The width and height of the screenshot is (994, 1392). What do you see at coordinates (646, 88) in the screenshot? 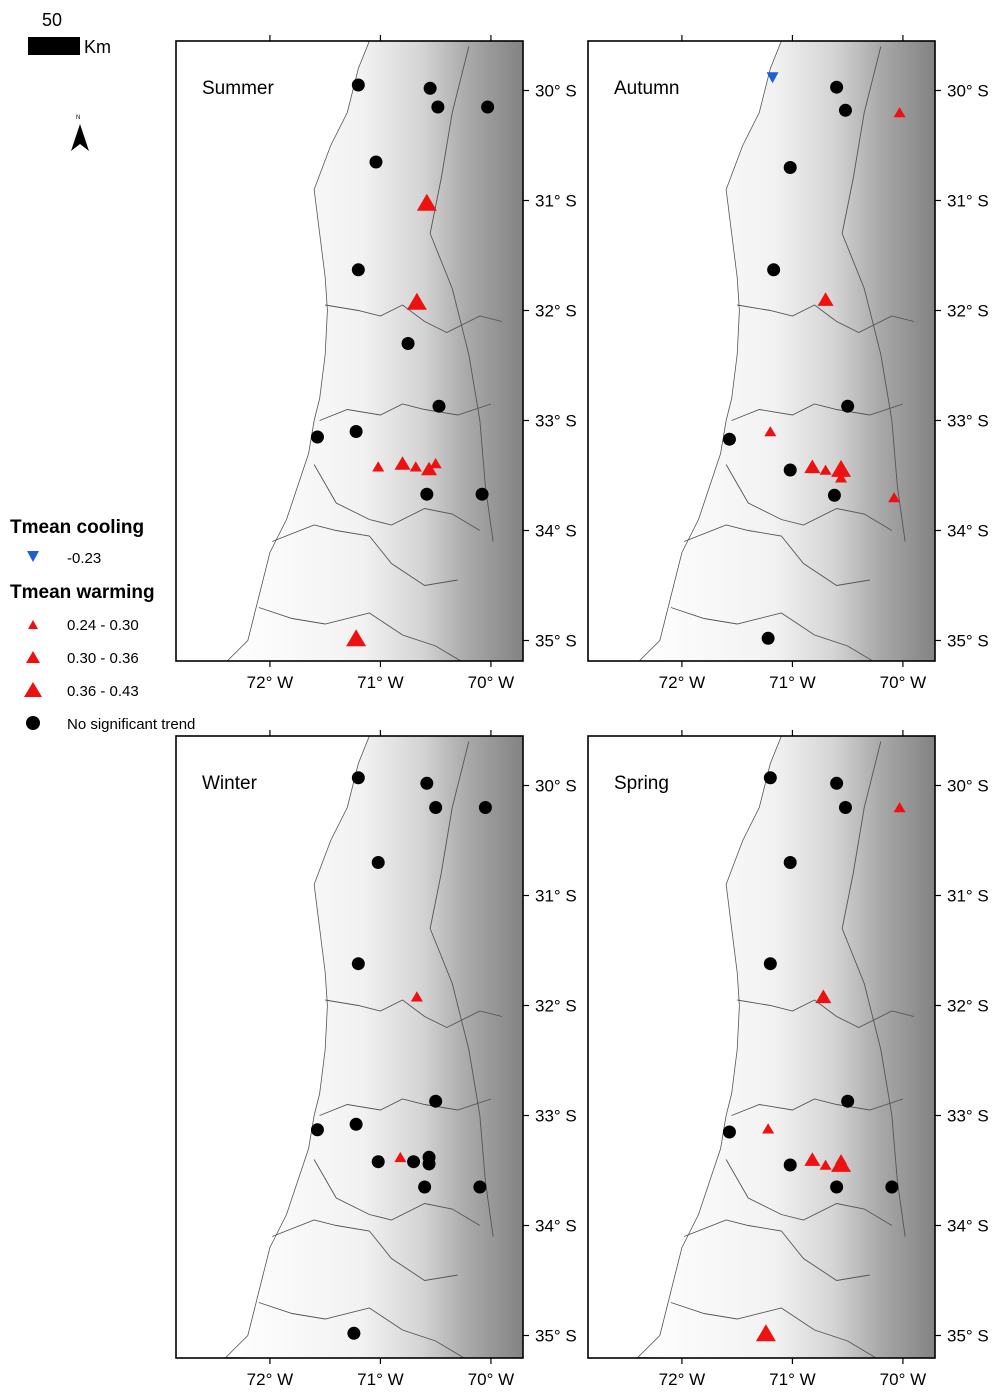
I see `panel-title: Autumn` at bounding box center [646, 88].